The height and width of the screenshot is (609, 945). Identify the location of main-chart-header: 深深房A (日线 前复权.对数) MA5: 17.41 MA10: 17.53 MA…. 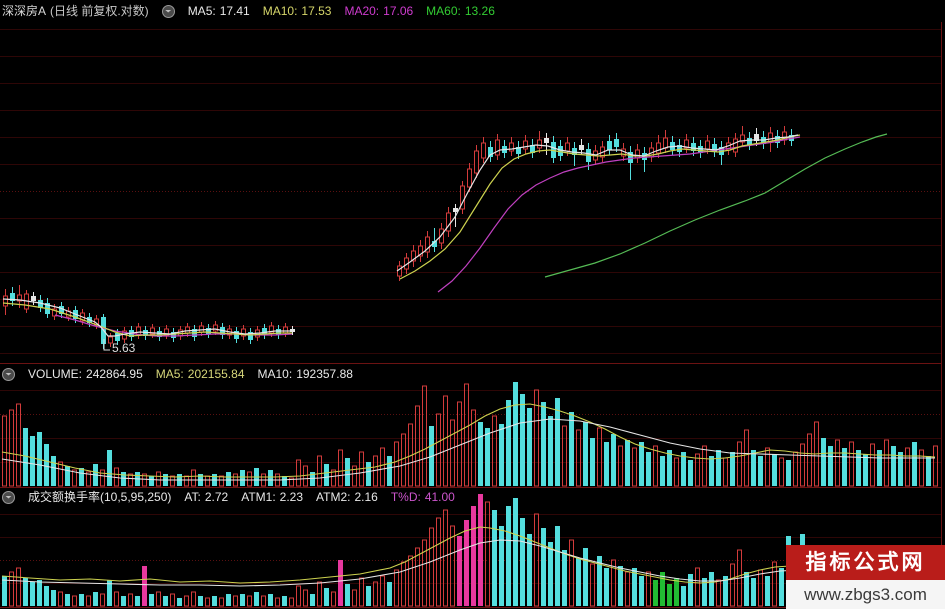
(248, 11).